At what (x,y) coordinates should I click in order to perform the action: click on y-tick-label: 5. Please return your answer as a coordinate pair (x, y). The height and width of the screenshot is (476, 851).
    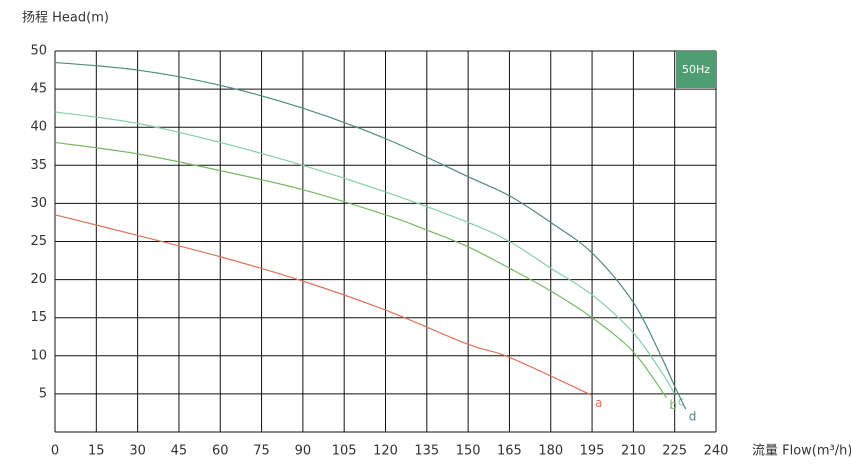
    Looking at the image, I should click on (43, 393).